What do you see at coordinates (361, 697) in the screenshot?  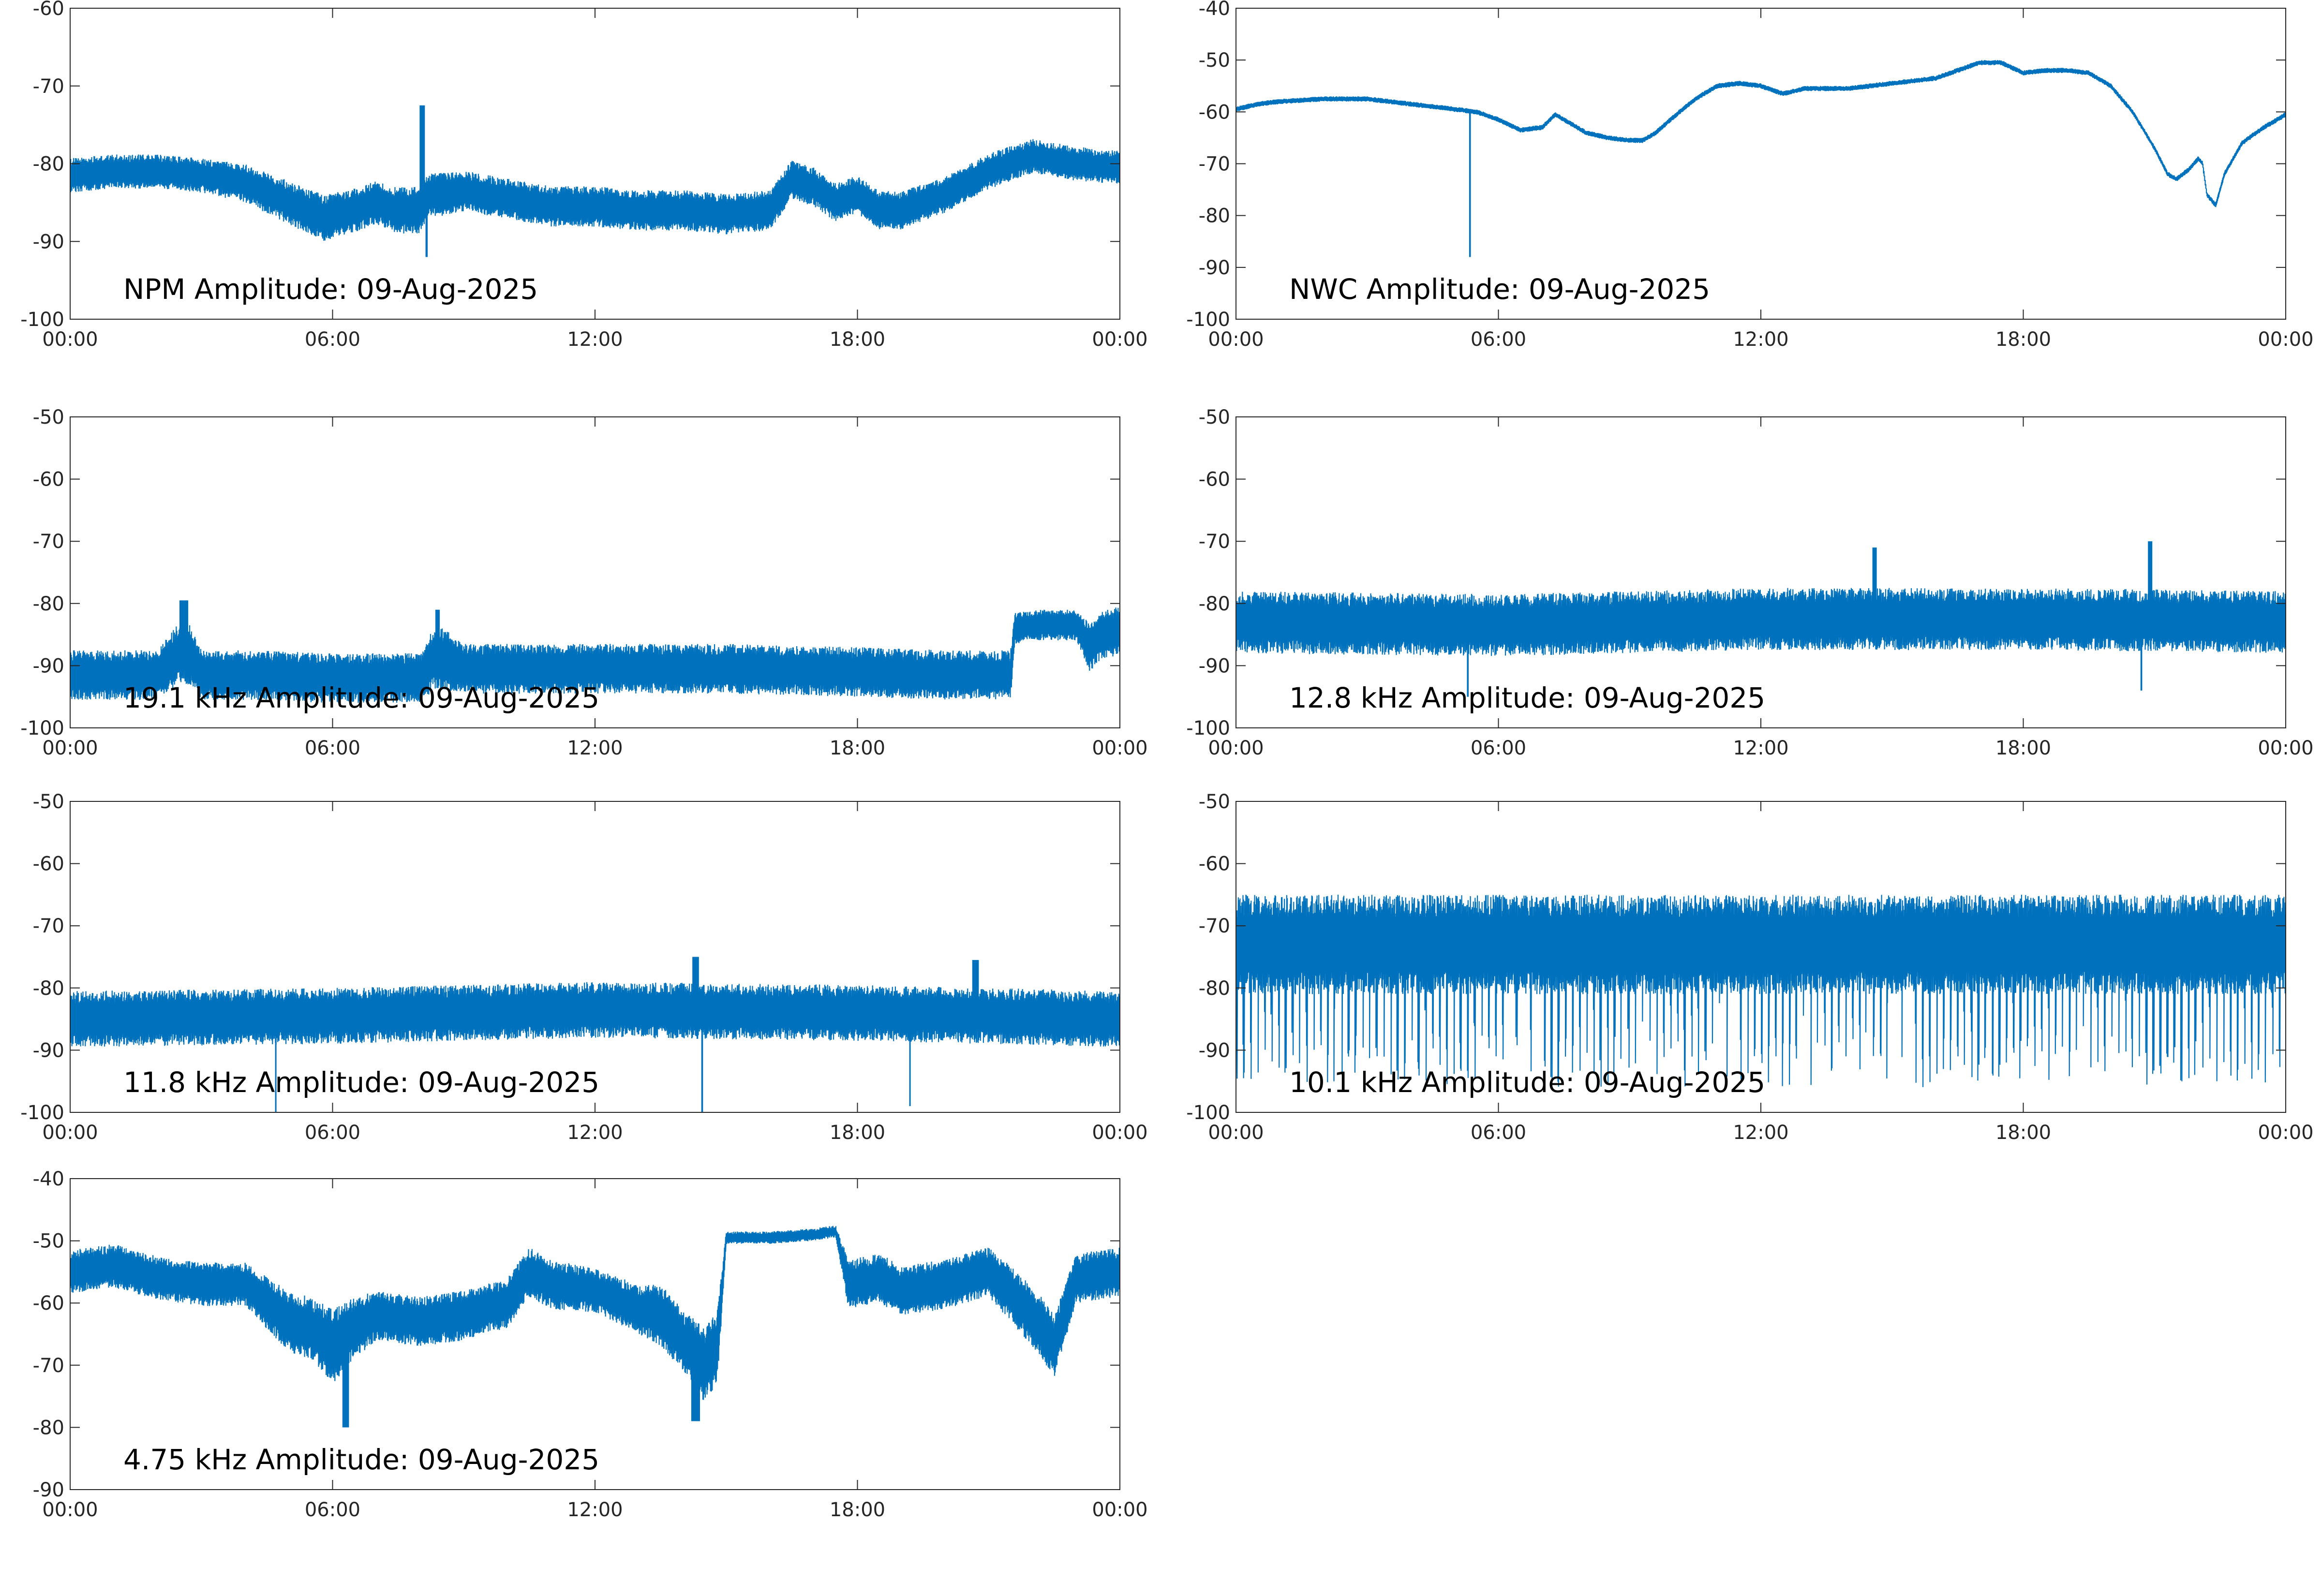 I see `panel-annotation: 19.1 kHz Amplitude: 09-Aug-2025` at bounding box center [361, 697].